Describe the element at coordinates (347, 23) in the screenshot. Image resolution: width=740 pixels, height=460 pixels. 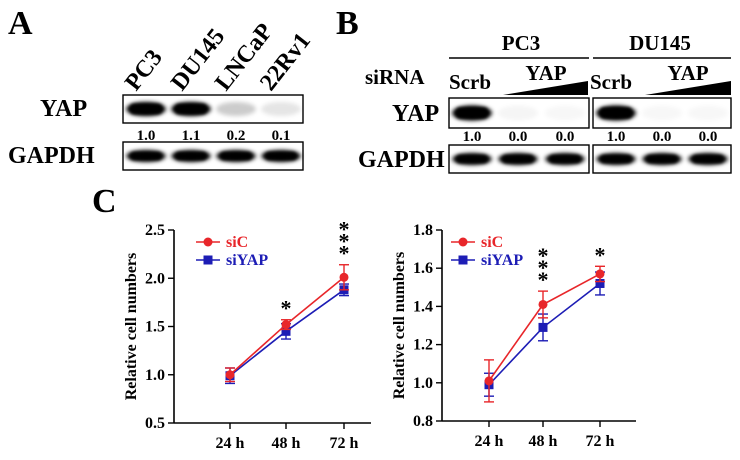
I see `panel-b-letter: B` at that location.